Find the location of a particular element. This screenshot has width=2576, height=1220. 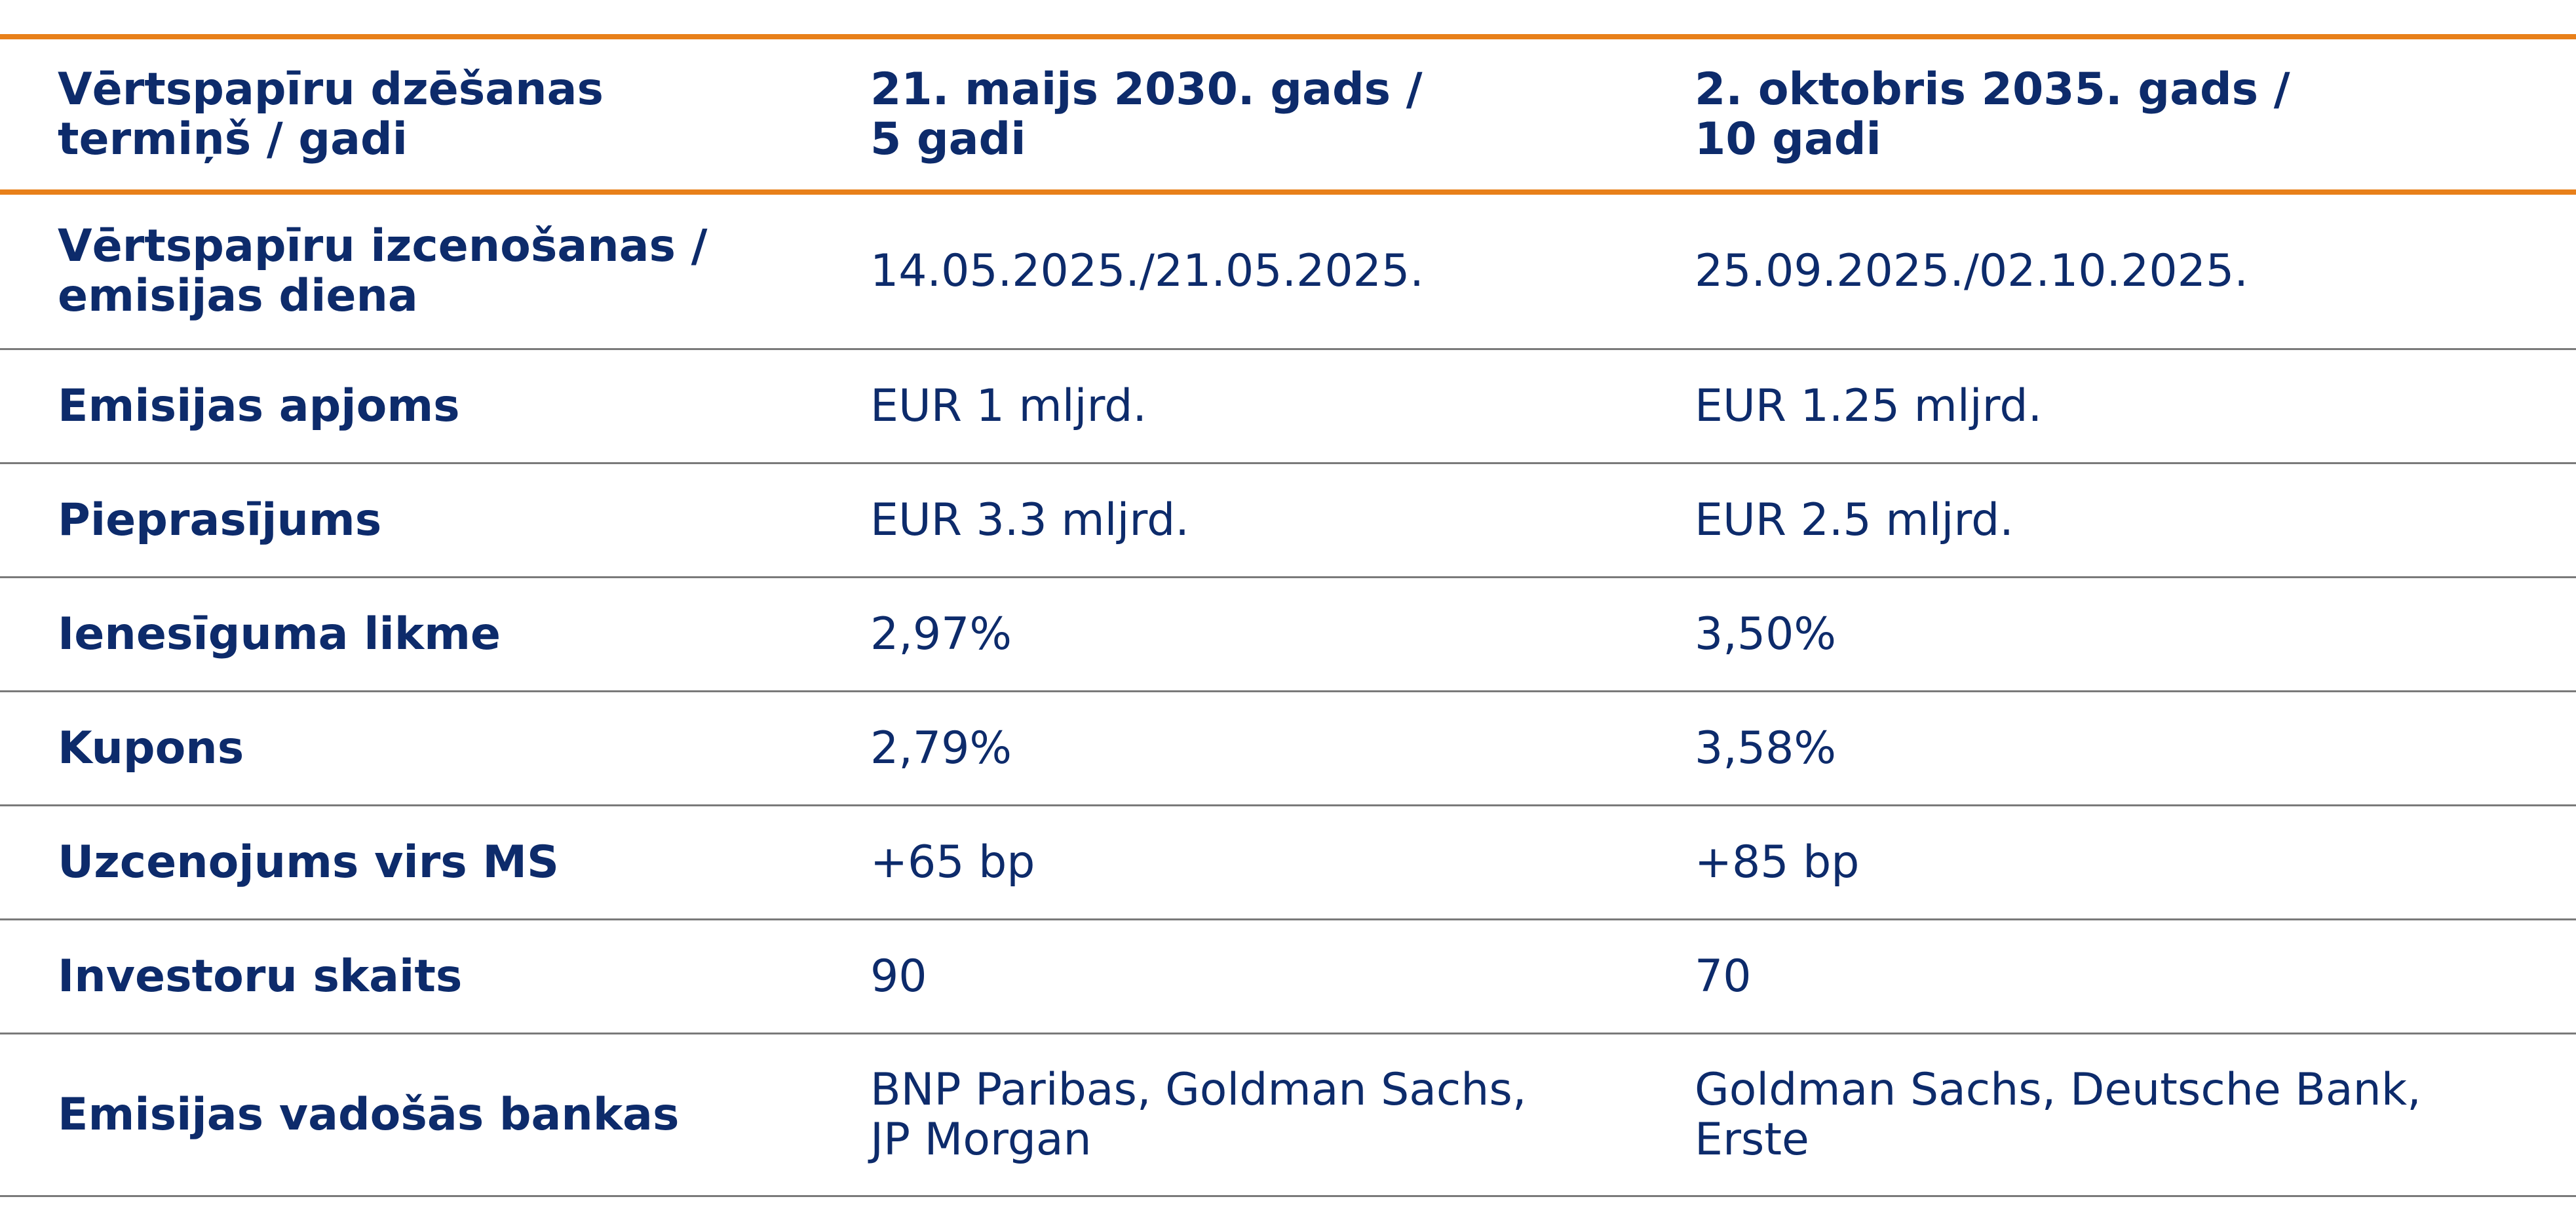

row-value-5y: 2,97% is located at coordinates (941, 634).